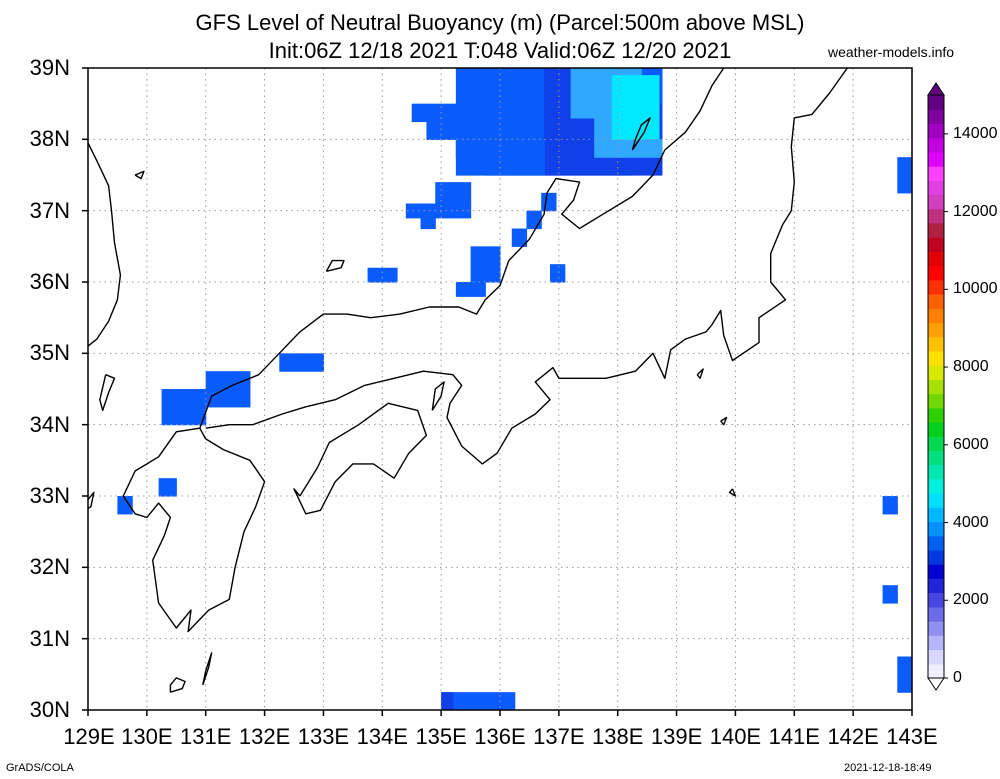 The image size is (1000, 779). I want to click on kyushu-coast, so click(194, 530).